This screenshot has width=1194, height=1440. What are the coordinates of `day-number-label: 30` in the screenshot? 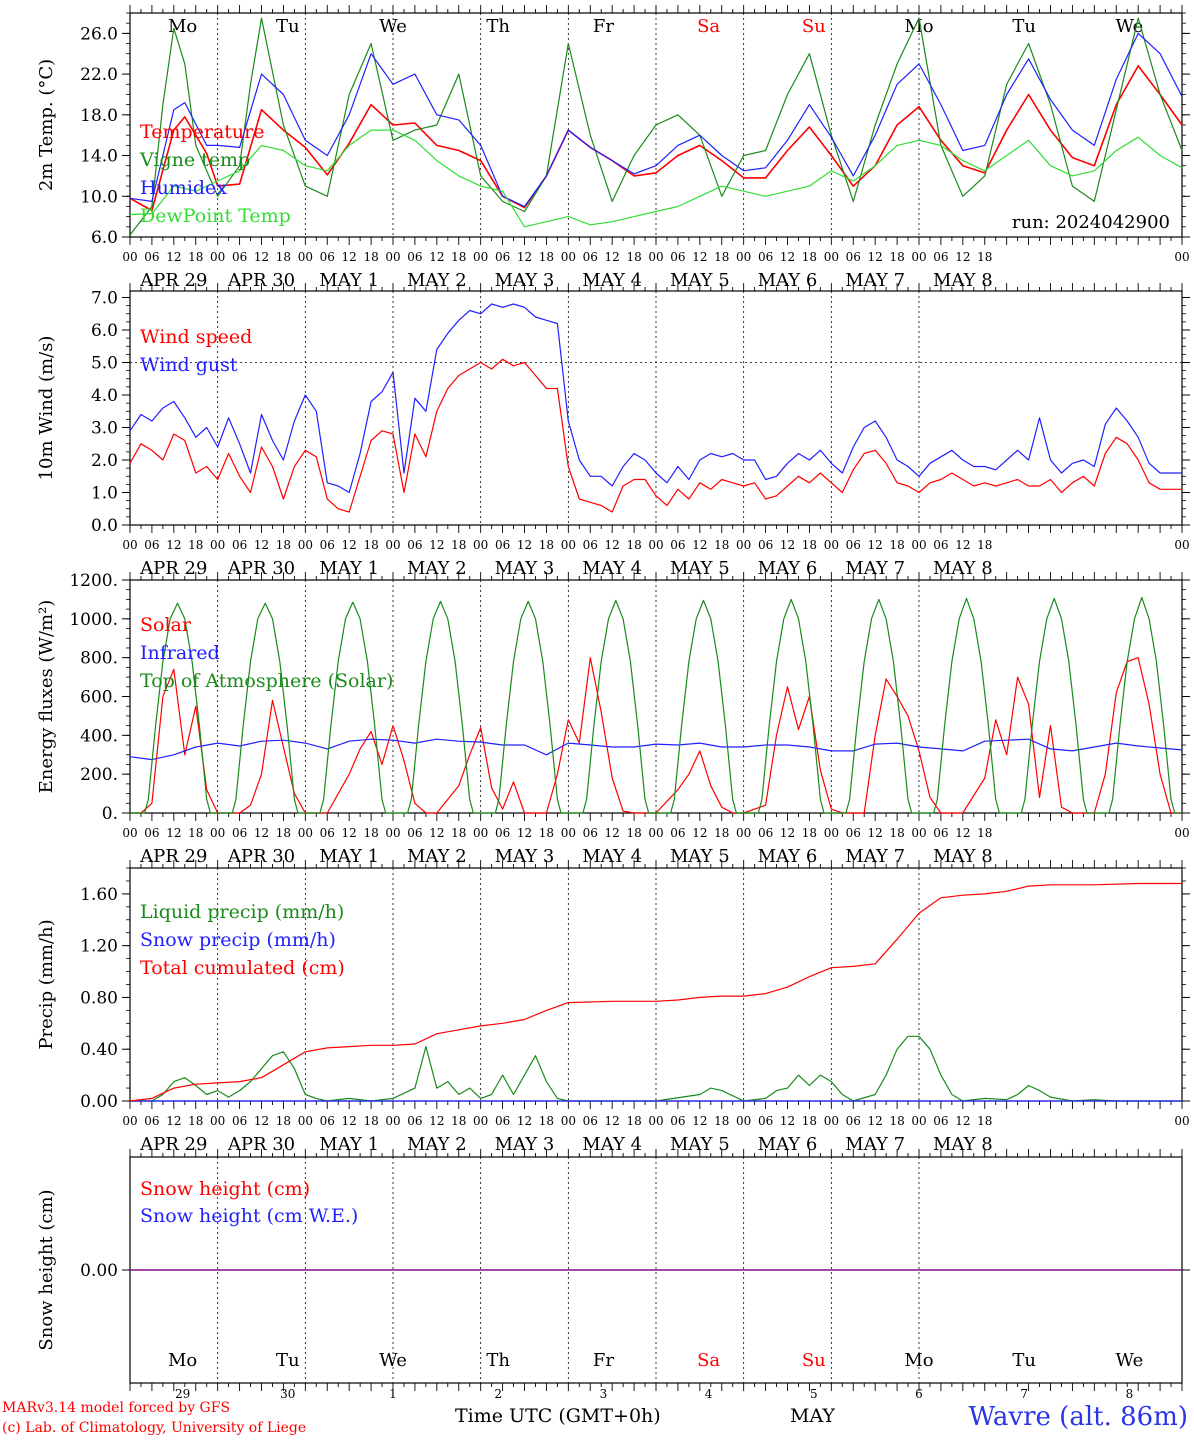 It's located at (287, 1393).